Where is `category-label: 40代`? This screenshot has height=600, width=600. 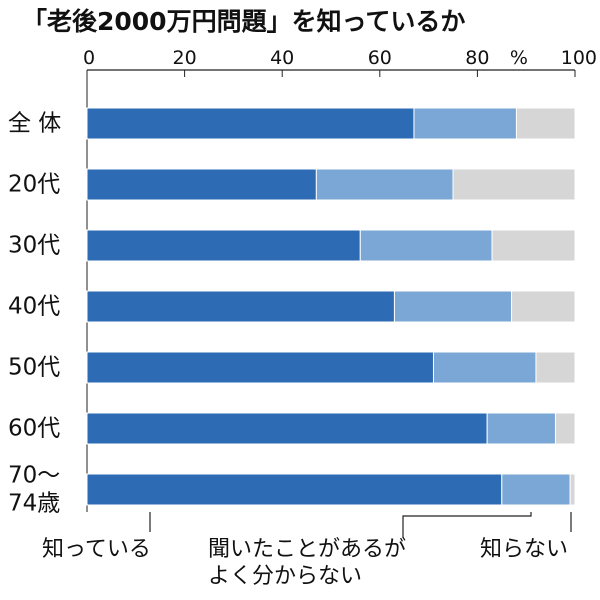
category-label: 40代 is located at coordinates (34, 307).